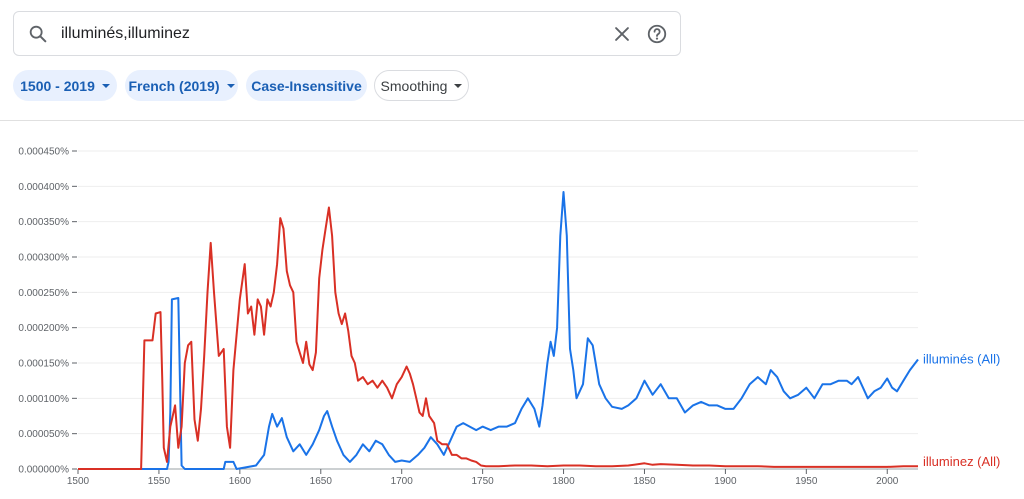  I want to click on y-tick-label: 0.000150%, so click(43, 364).